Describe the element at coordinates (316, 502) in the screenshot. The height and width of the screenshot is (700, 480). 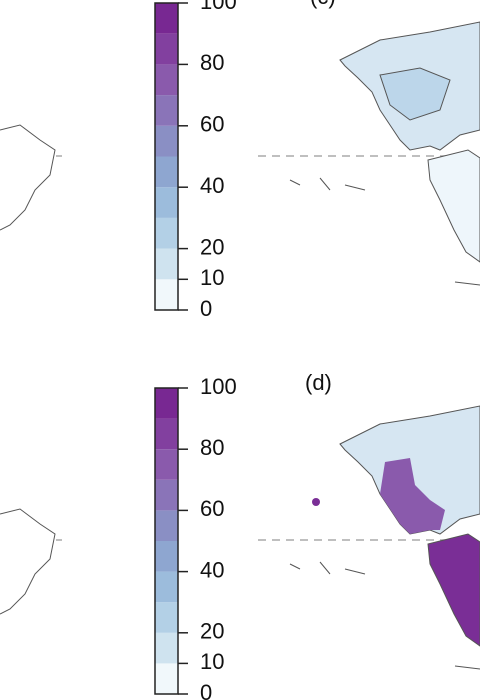
I see `island` at that location.